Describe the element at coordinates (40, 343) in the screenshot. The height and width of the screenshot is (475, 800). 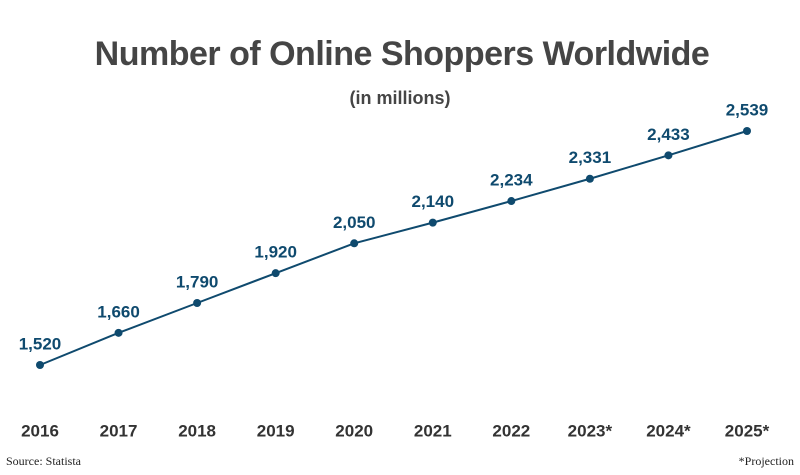
I see `data-label: 1,520` at that location.